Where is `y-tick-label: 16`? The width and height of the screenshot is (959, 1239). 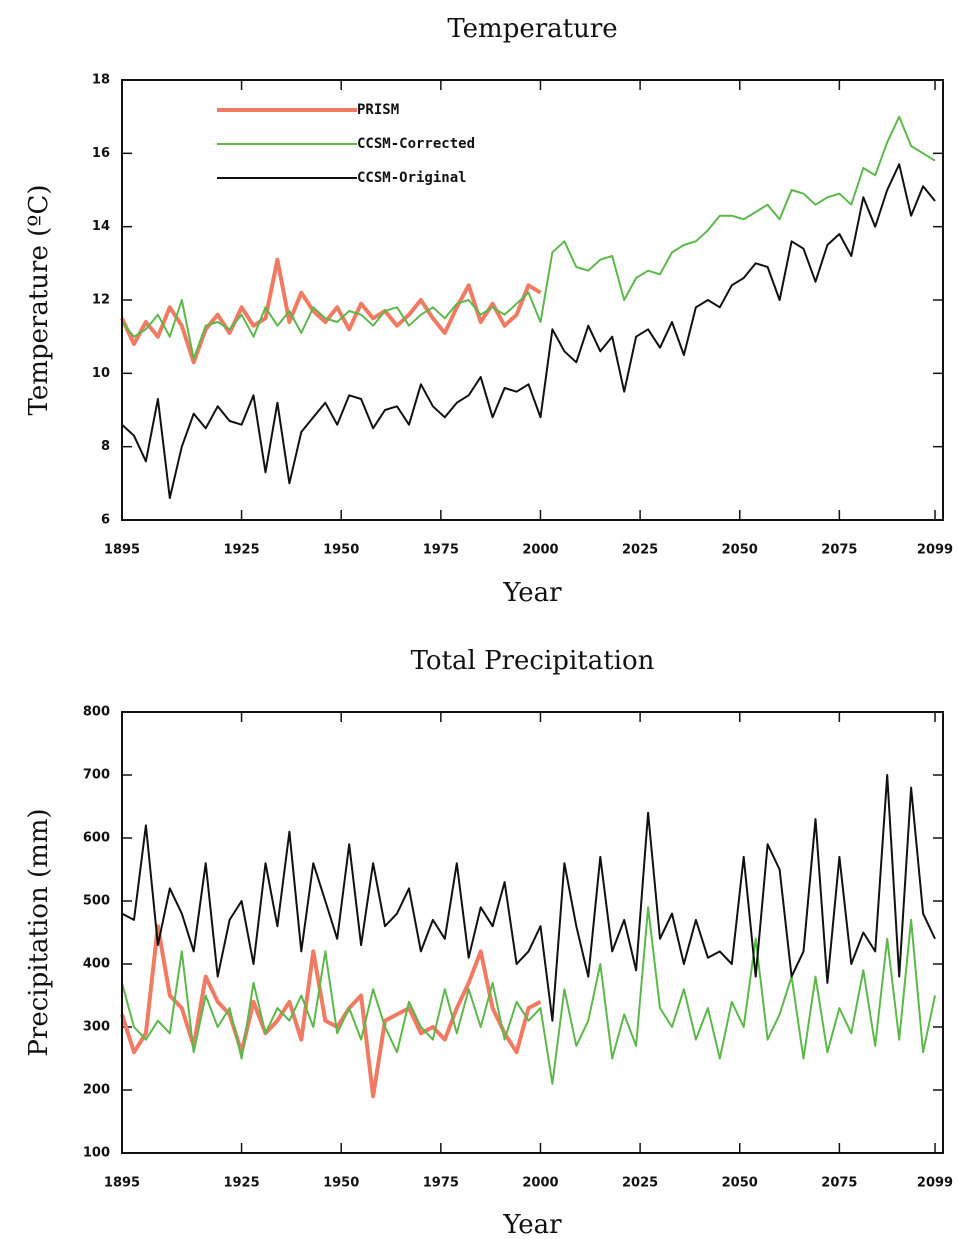 y-tick-label: 16 is located at coordinates (101, 153).